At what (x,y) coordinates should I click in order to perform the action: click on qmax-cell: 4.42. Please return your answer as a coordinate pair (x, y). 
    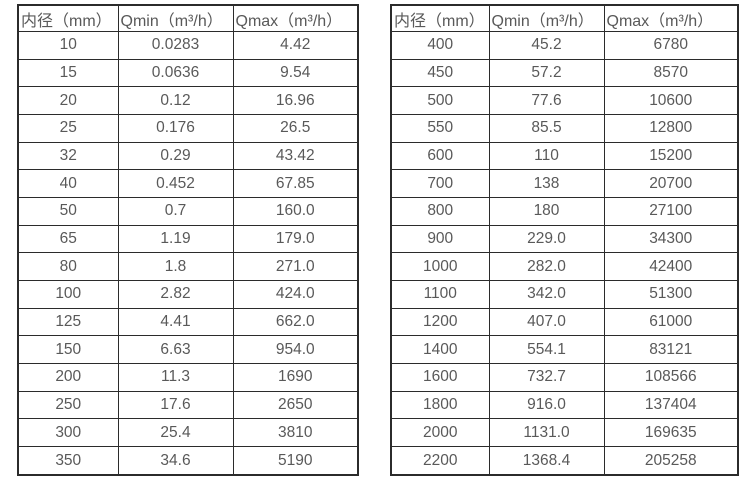
    Looking at the image, I should click on (295, 45).